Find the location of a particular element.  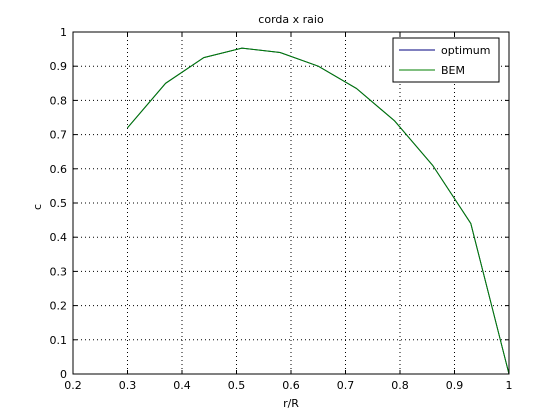

legend: optimum BEM is located at coordinates (446, 60).